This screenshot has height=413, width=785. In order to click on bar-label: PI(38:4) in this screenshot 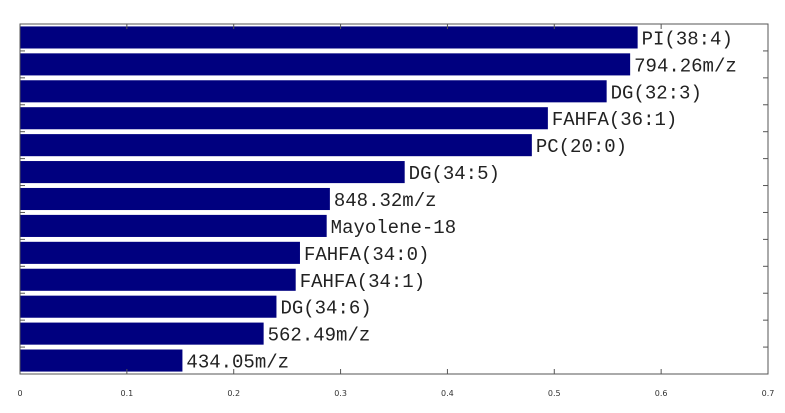, I will do `click(687, 39)`.